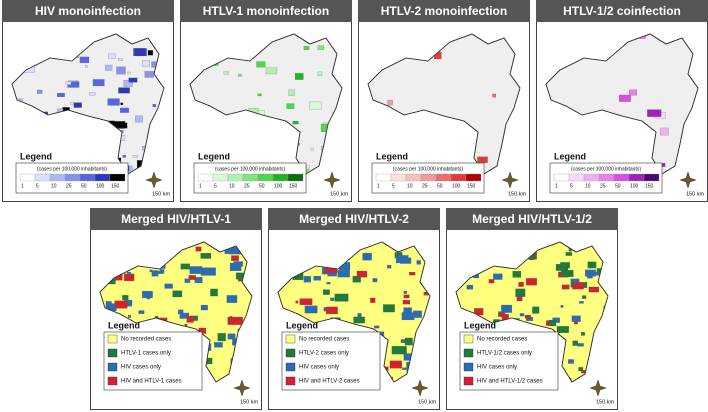 The image size is (708, 412). Describe the element at coordinates (250, 169) in the screenshot. I see `scale-caption: (cases per 100,000 inhabitants)` at that location.